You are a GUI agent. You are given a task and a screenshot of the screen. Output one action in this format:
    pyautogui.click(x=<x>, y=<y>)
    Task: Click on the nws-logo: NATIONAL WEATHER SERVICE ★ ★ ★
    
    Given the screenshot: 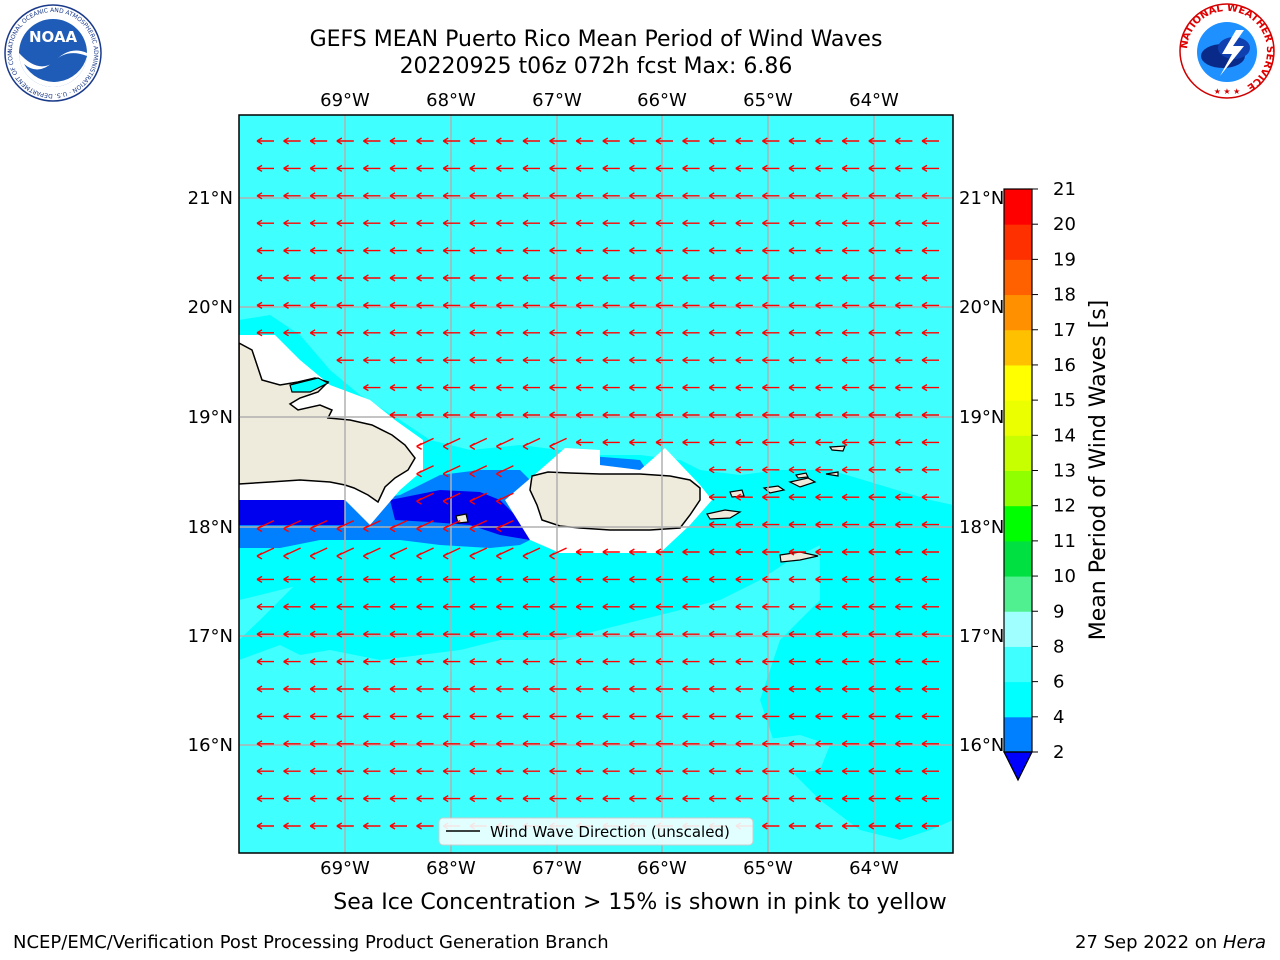 What is the action you would take?
    pyautogui.click(x=1227, y=51)
    